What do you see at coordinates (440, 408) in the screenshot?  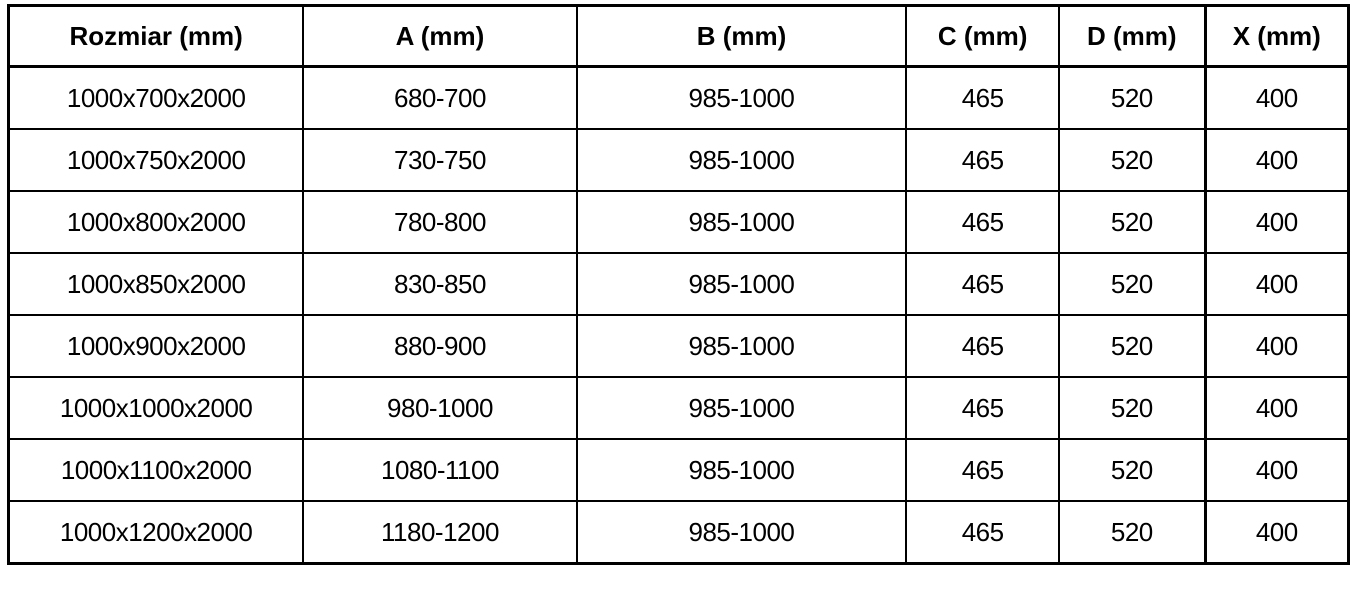 I see `cell-a: 980-1000` at bounding box center [440, 408].